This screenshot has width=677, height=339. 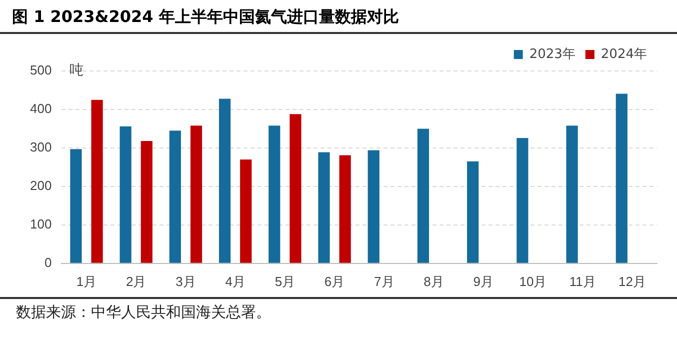 What do you see at coordinates (338, 309) in the screenshot?
I see `source-note: 数据来源：中华人民共和国海关总署。` at bounding box center [338, 309].